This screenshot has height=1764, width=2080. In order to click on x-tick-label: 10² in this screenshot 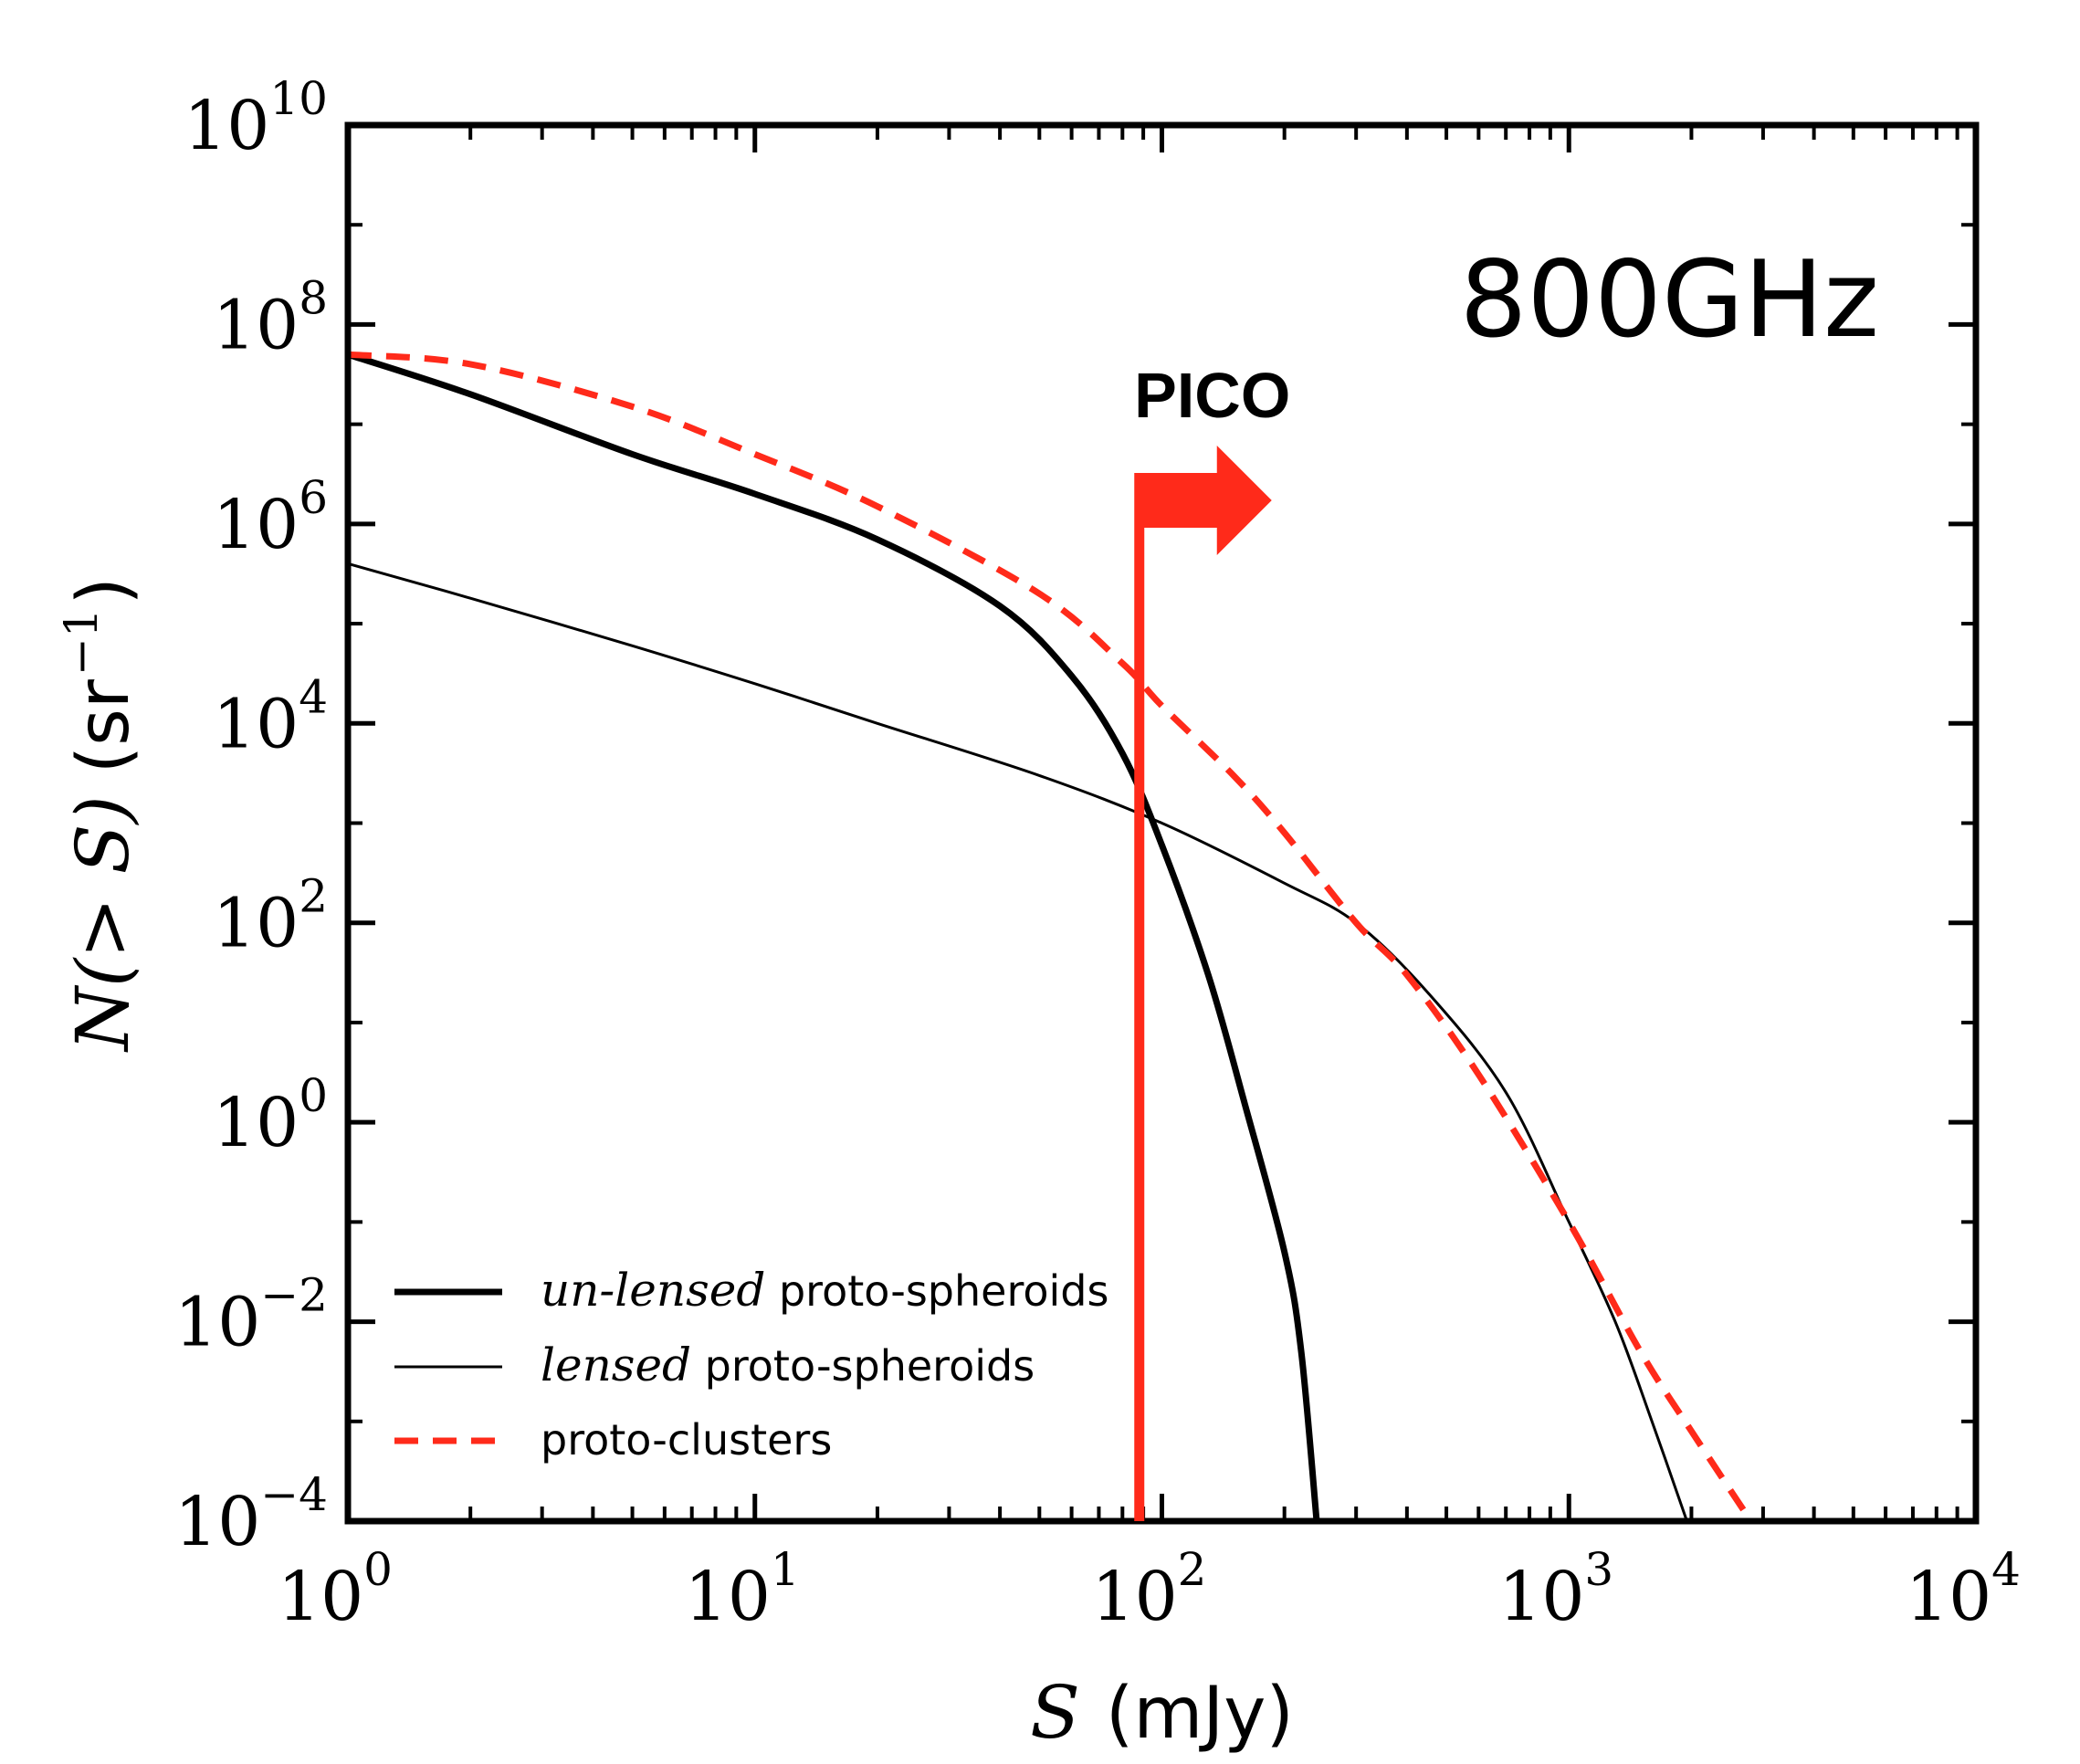, I will do `click(1150, 1589)`.